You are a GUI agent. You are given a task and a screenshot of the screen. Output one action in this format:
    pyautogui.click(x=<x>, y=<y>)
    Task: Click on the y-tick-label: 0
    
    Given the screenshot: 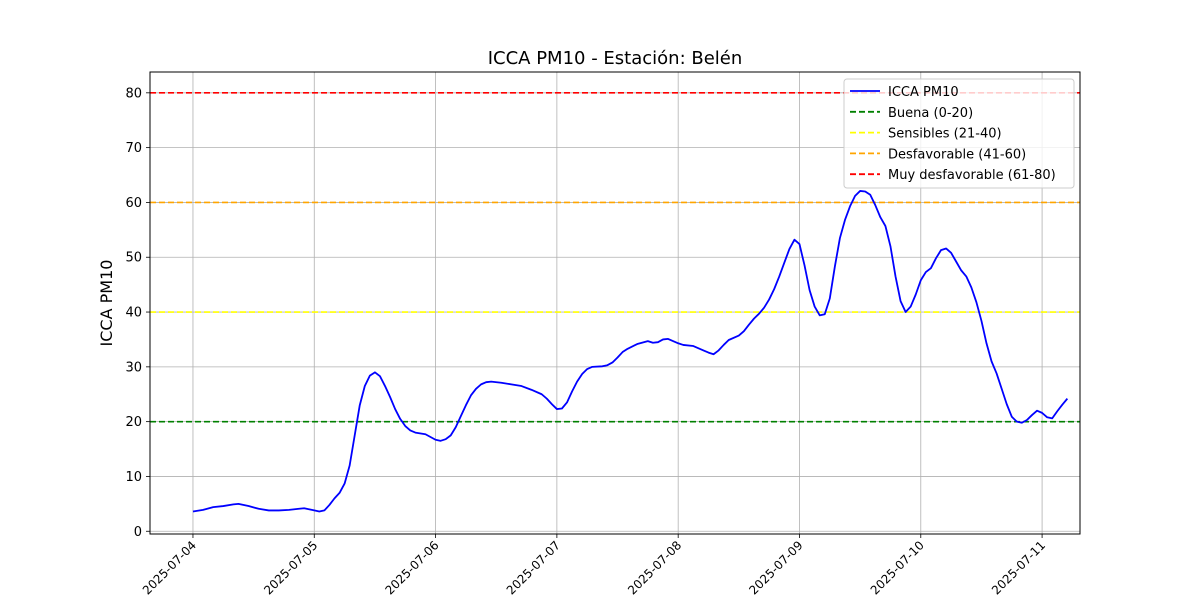 What is the action you would take?
    pyautogui.click(x=138, y=532)
    